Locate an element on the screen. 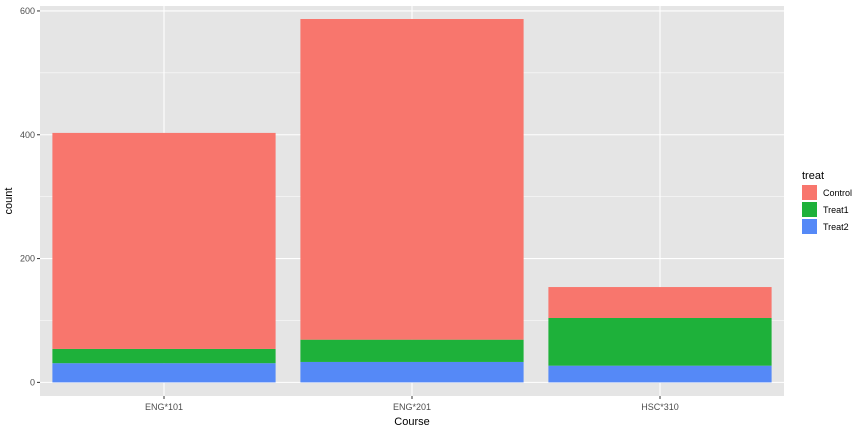  legend-label-treat1: Treat1 is located at coordinates (836, 210).